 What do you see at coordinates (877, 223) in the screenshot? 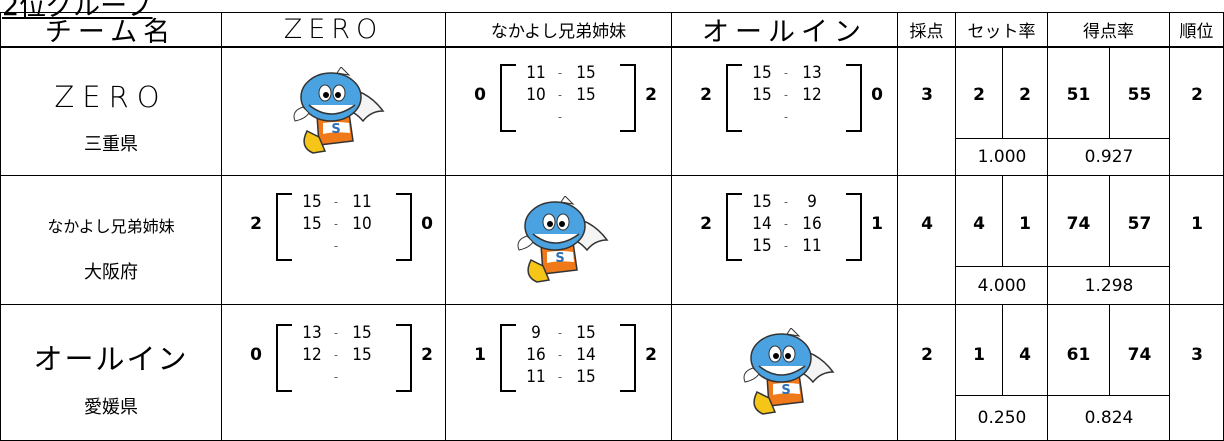
I see `sets-right: 1` at bounding box center [877, 223].